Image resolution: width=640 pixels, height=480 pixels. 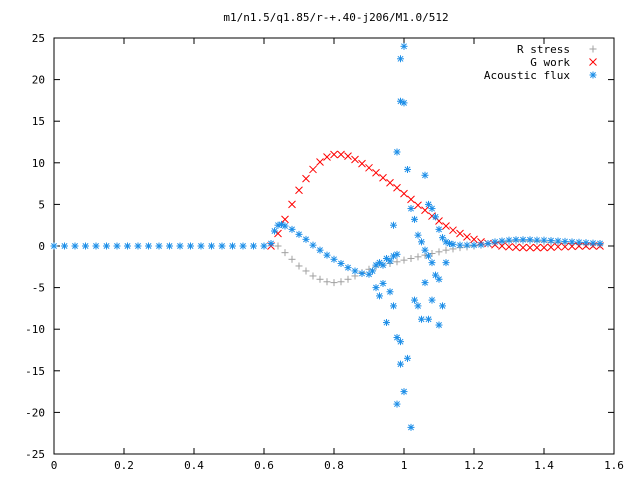 I want to click on x-tick-label: 1.4, so click(x=544, y=465).